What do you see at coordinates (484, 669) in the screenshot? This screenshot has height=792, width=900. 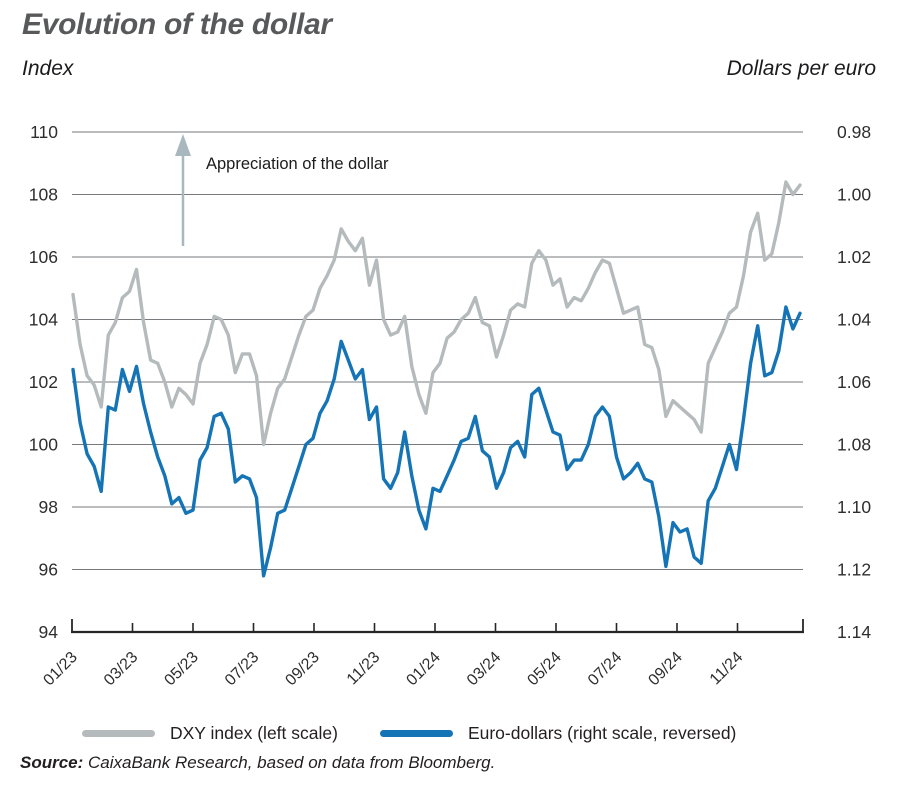 I see `x-axis-label: 03/24` at bounding box center [484, 669].